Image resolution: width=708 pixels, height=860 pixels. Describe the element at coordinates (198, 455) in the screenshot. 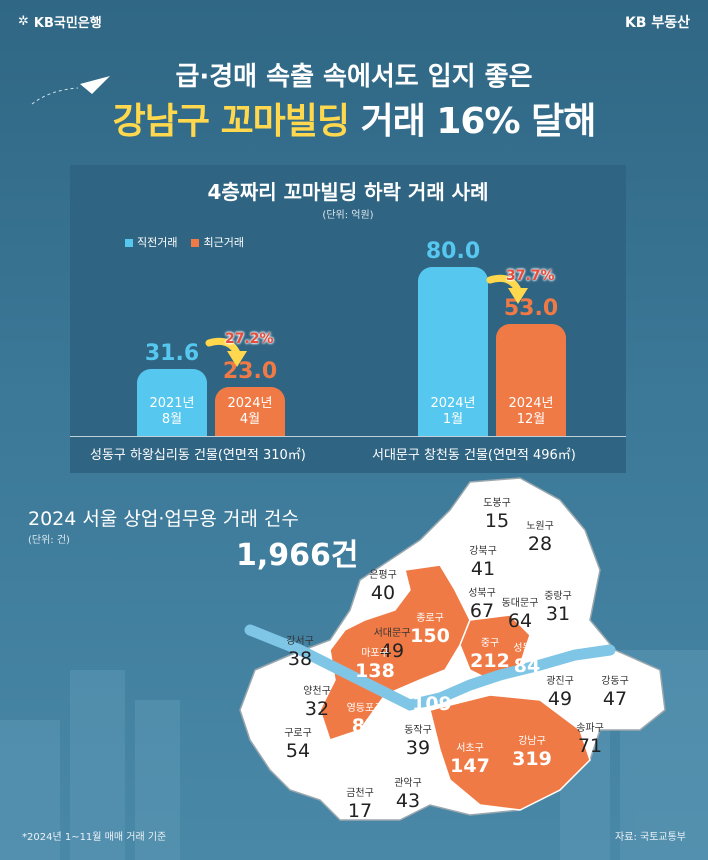

I see `group-caption-1: 성동구 하왕십리동 건물(연면적 310㎡)` at that location.